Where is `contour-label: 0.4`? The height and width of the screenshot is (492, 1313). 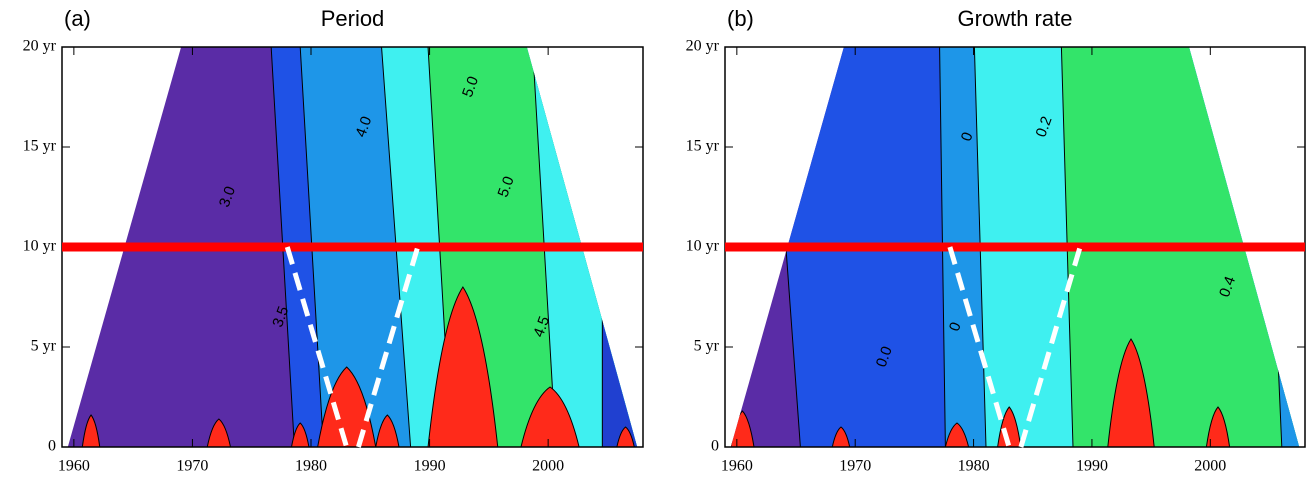 contour-label: 0.4 is located at coordinates (1227, 286).